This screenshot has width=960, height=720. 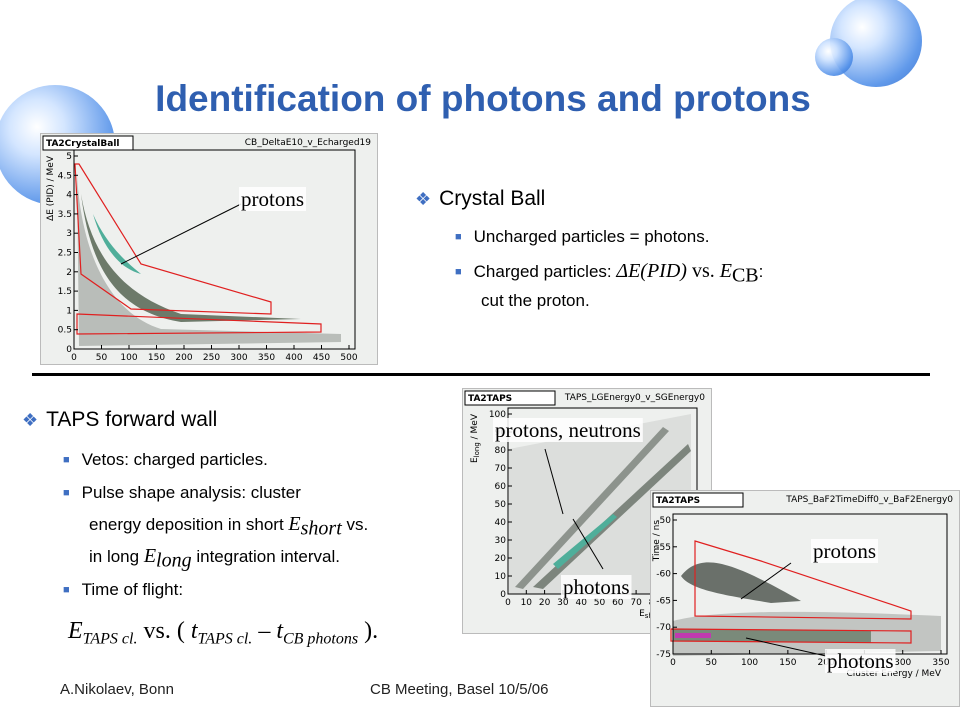 I want to click on bullet-text: energy deposition in short Eshort vs., so click(x=228, y=526).